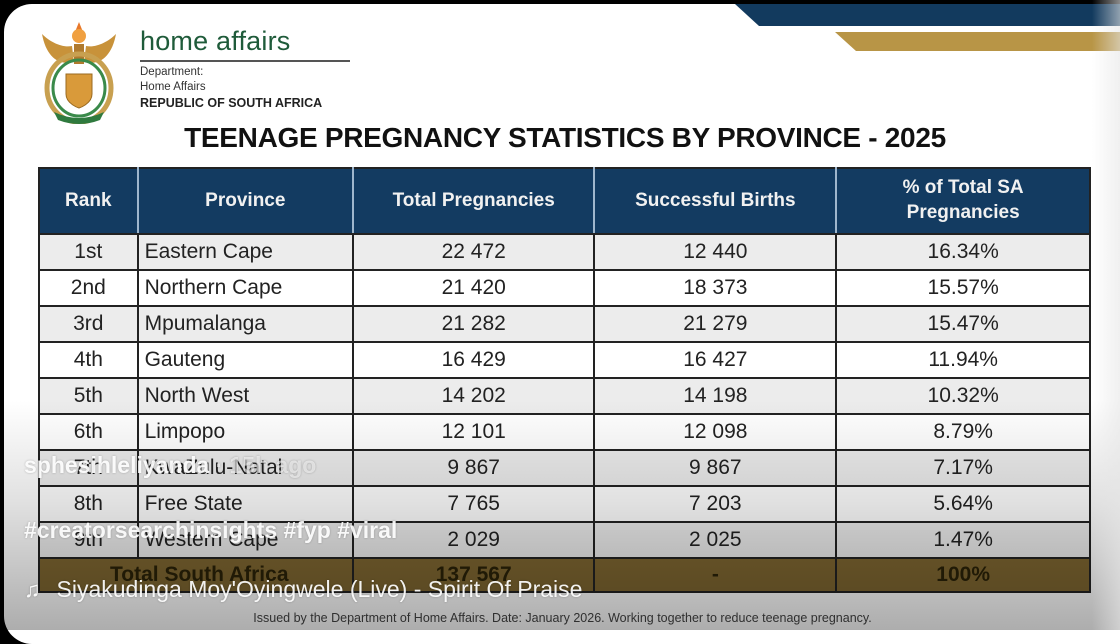 This screenshot has width=1120, height=644. What do you see at coordinates (88, 432) in the screenshot?
I see `cell-rank: 6th` at bounding box center [88, 432].